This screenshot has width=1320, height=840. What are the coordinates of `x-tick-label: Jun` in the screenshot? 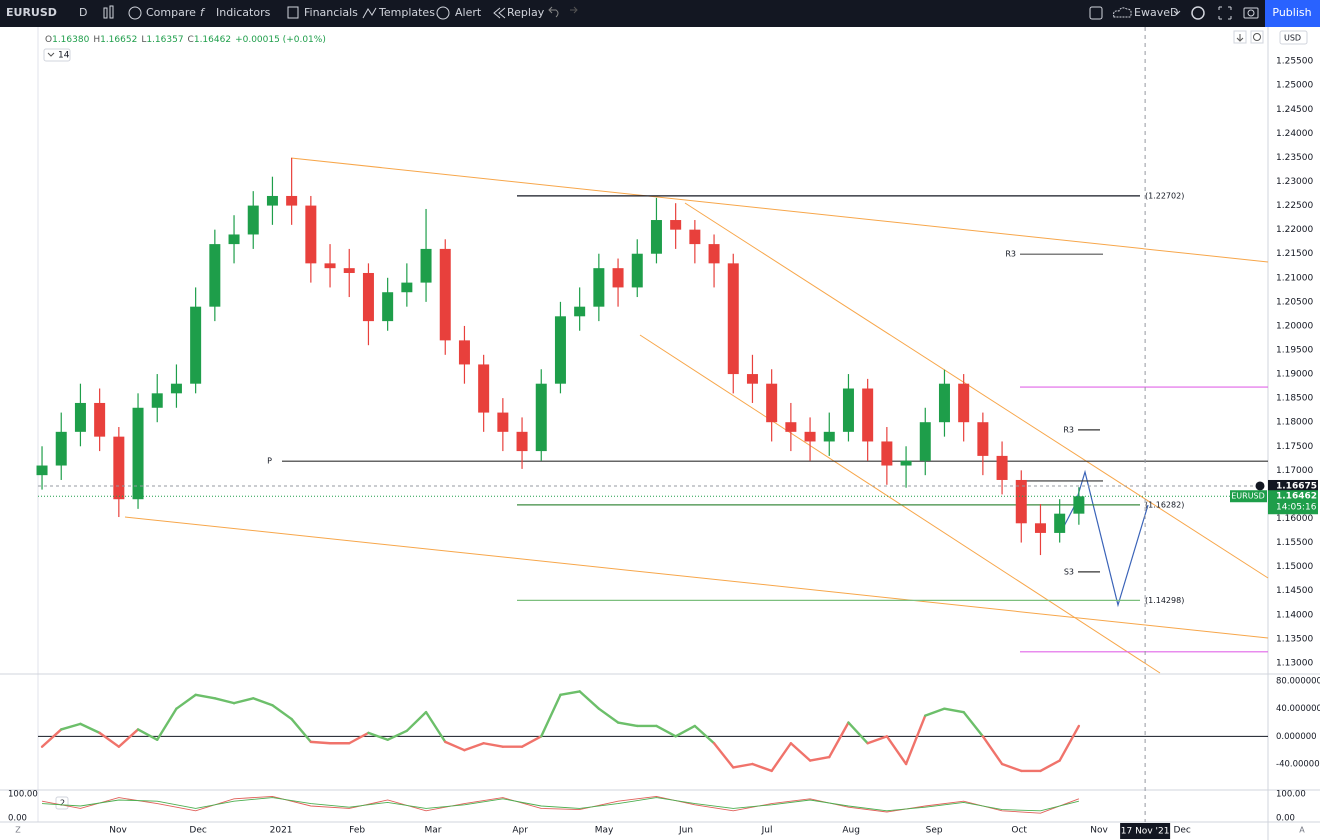 It's located at (685, 831).